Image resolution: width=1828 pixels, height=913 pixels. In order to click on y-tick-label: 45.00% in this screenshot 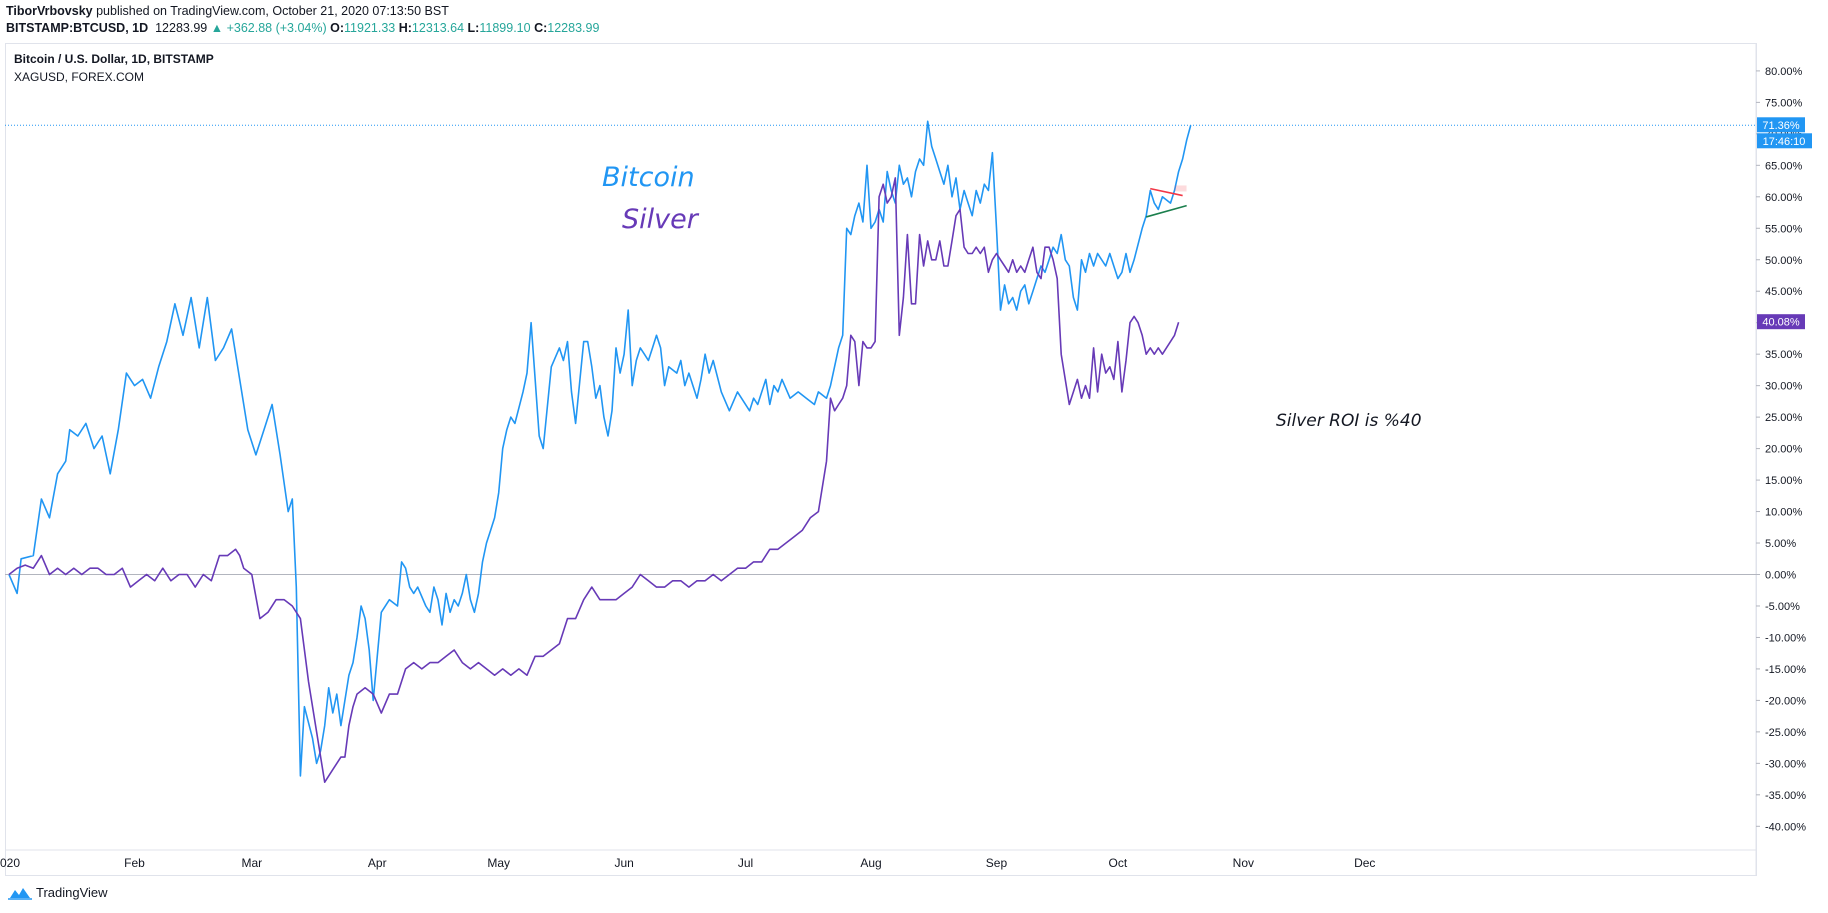, I will do `click(1784, 292)`.